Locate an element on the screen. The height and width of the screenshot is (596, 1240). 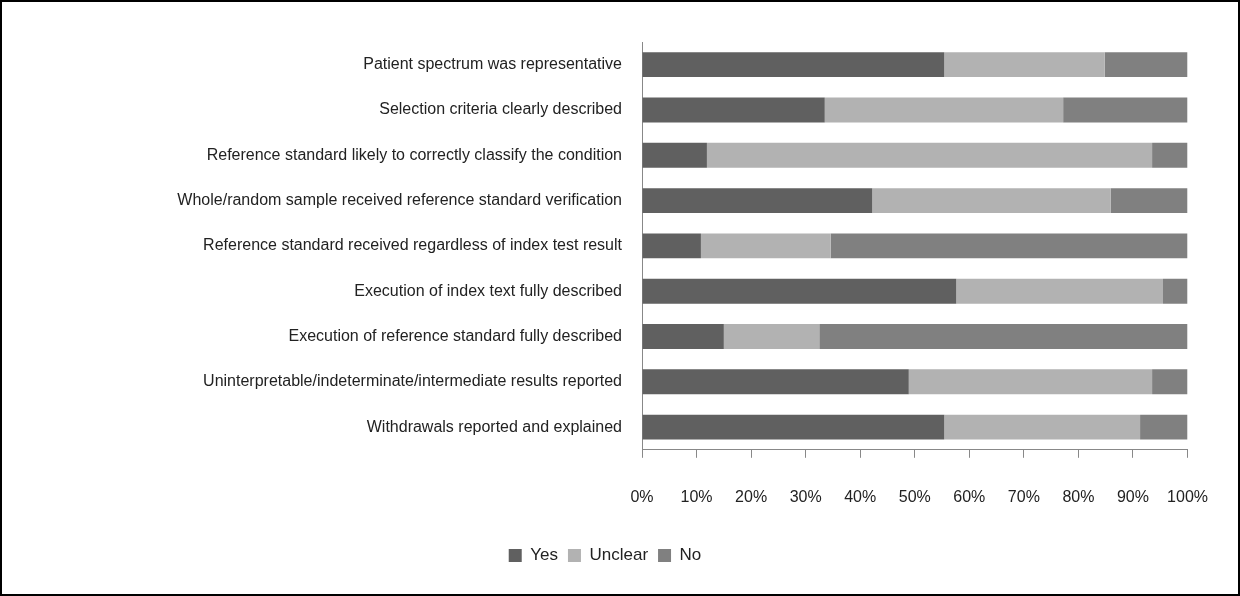
x-tick-label: 60% is located at coordinates (969, 496).